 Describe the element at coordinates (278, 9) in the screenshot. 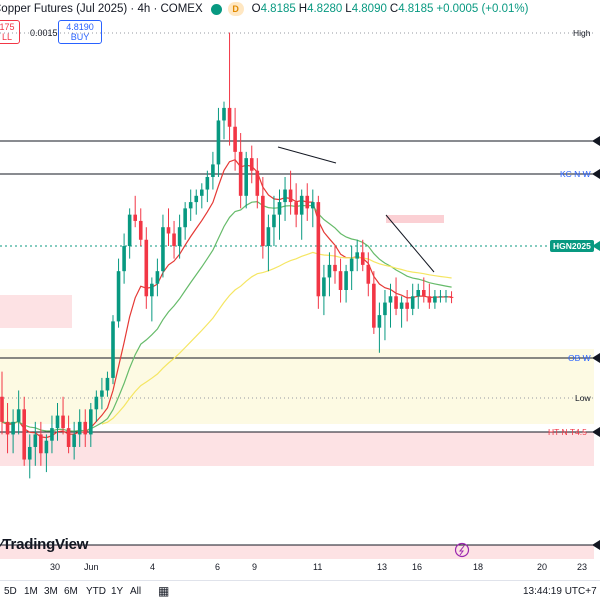

I see `open-value: 4.8185` at that location.